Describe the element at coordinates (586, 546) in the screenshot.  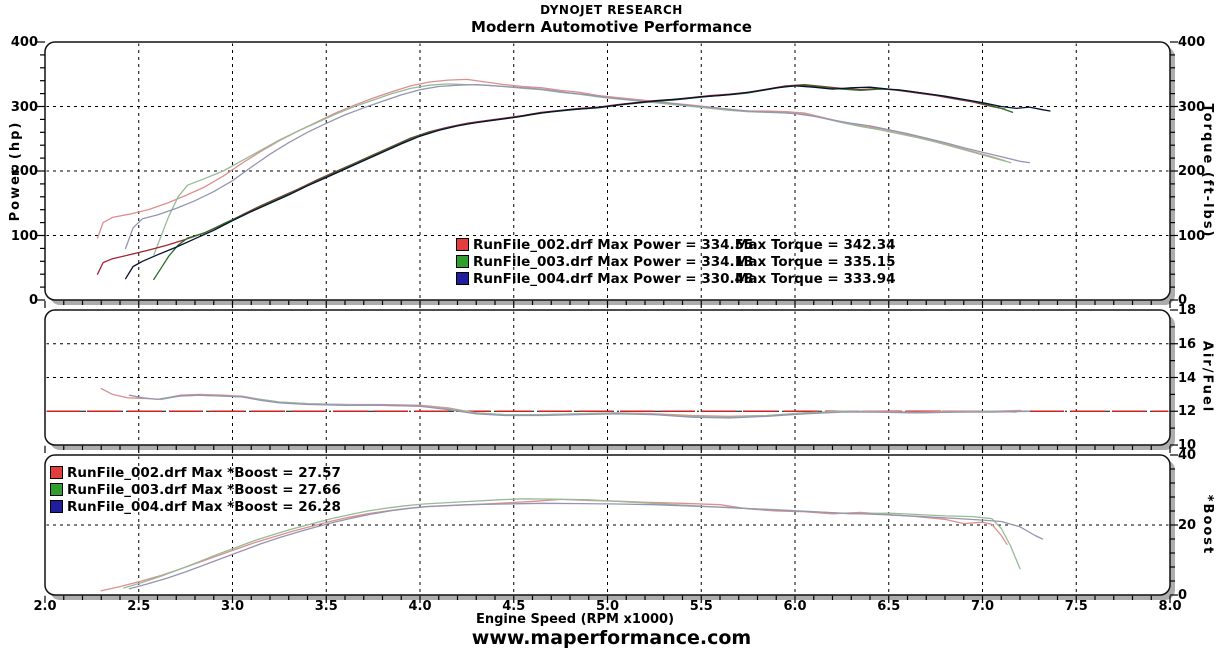
I see `curve-boost-run004` at that location.